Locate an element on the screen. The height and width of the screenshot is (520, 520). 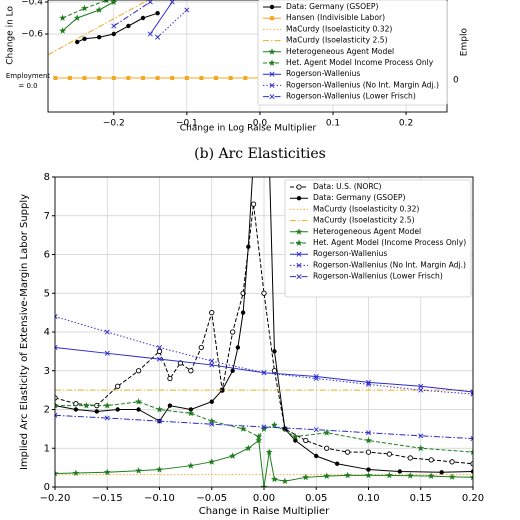
annotation: 0 is located at coordinates (456, 81).